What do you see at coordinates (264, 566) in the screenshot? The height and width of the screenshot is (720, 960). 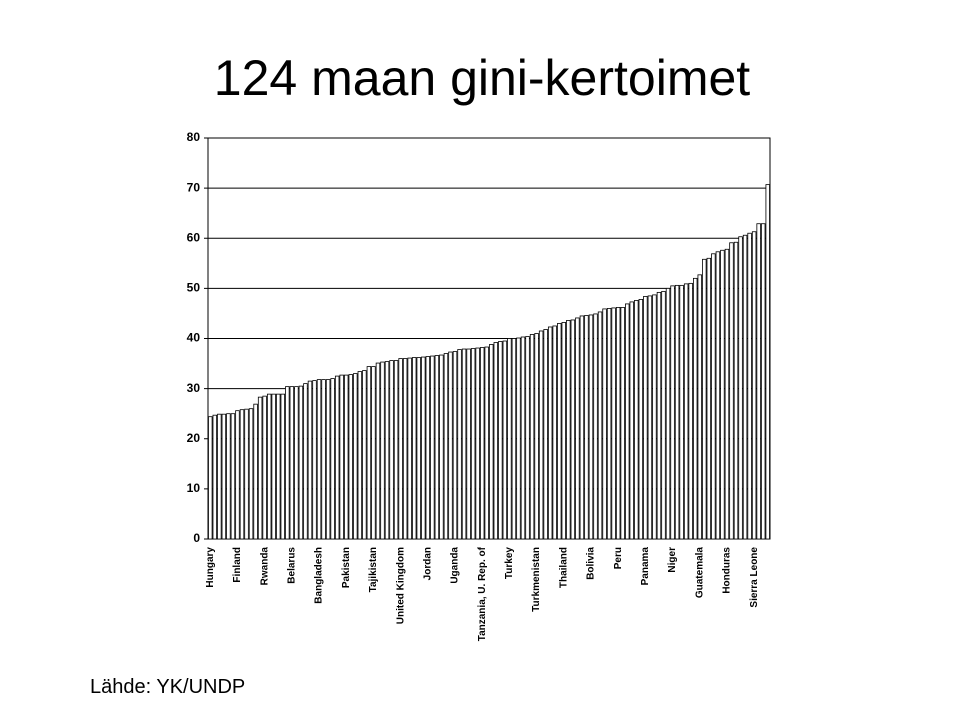 I see `x-tick-label: Rwanda` at bounding box center [264, 566].